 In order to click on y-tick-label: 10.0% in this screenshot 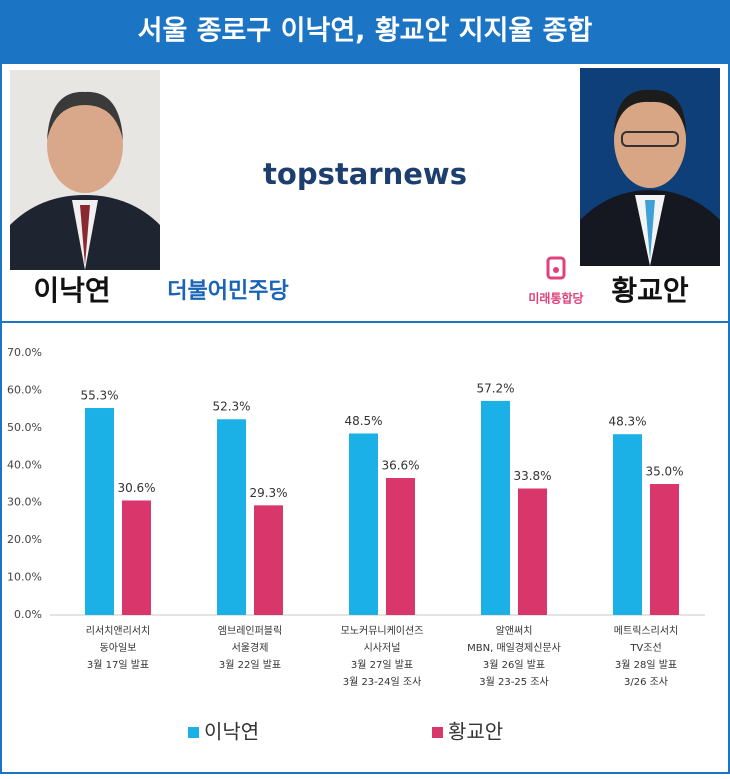, I will do `click(24, 577)`.